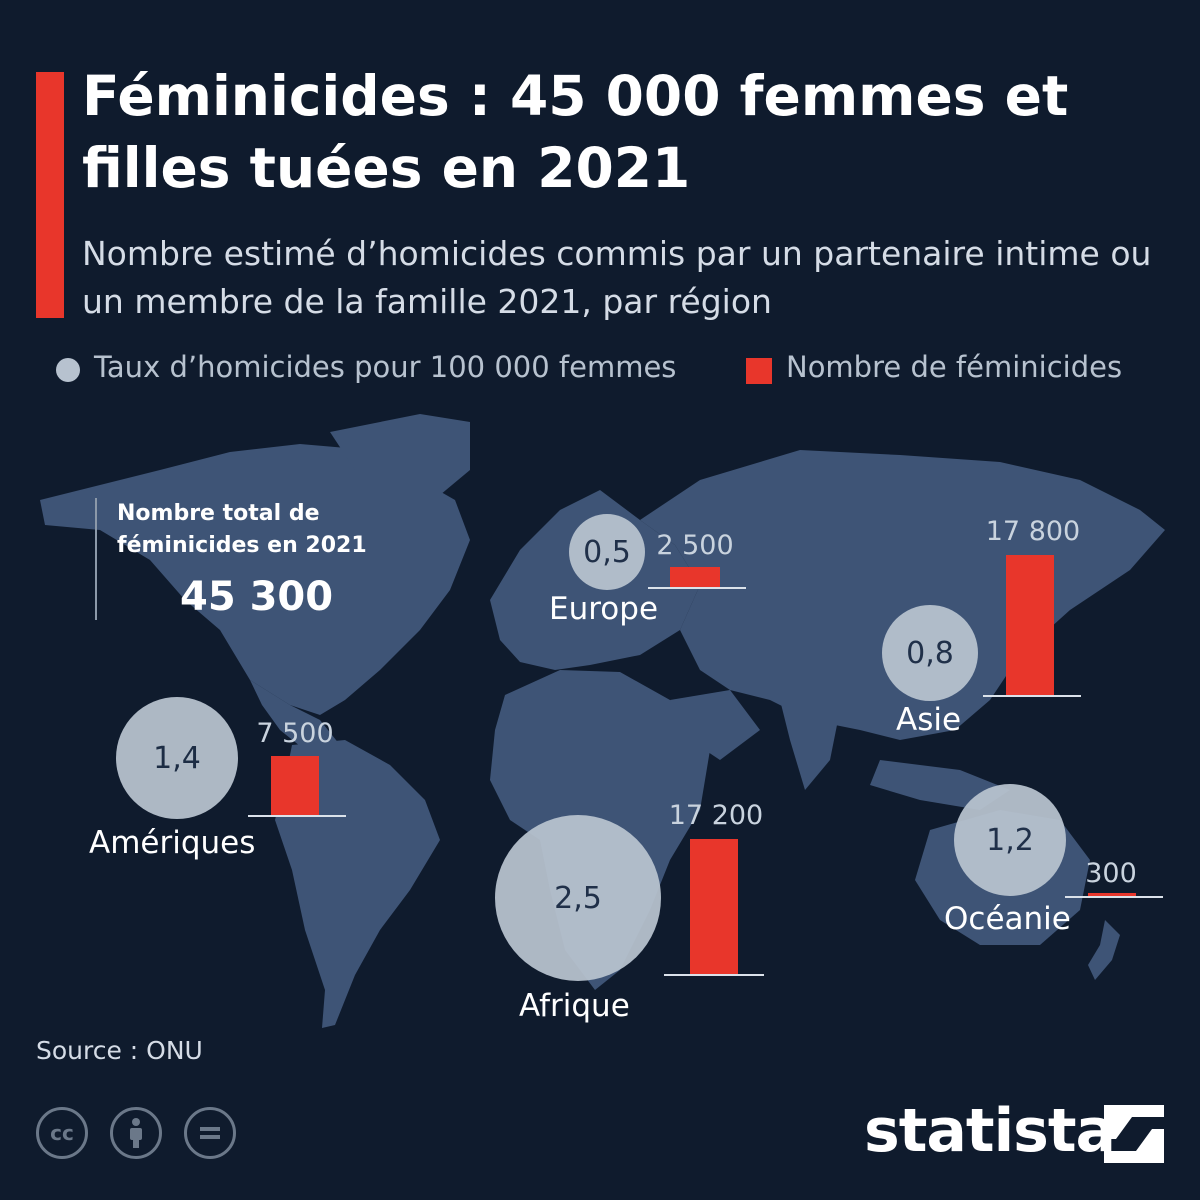  I want to click on north-america-shape, so click(255, 579).